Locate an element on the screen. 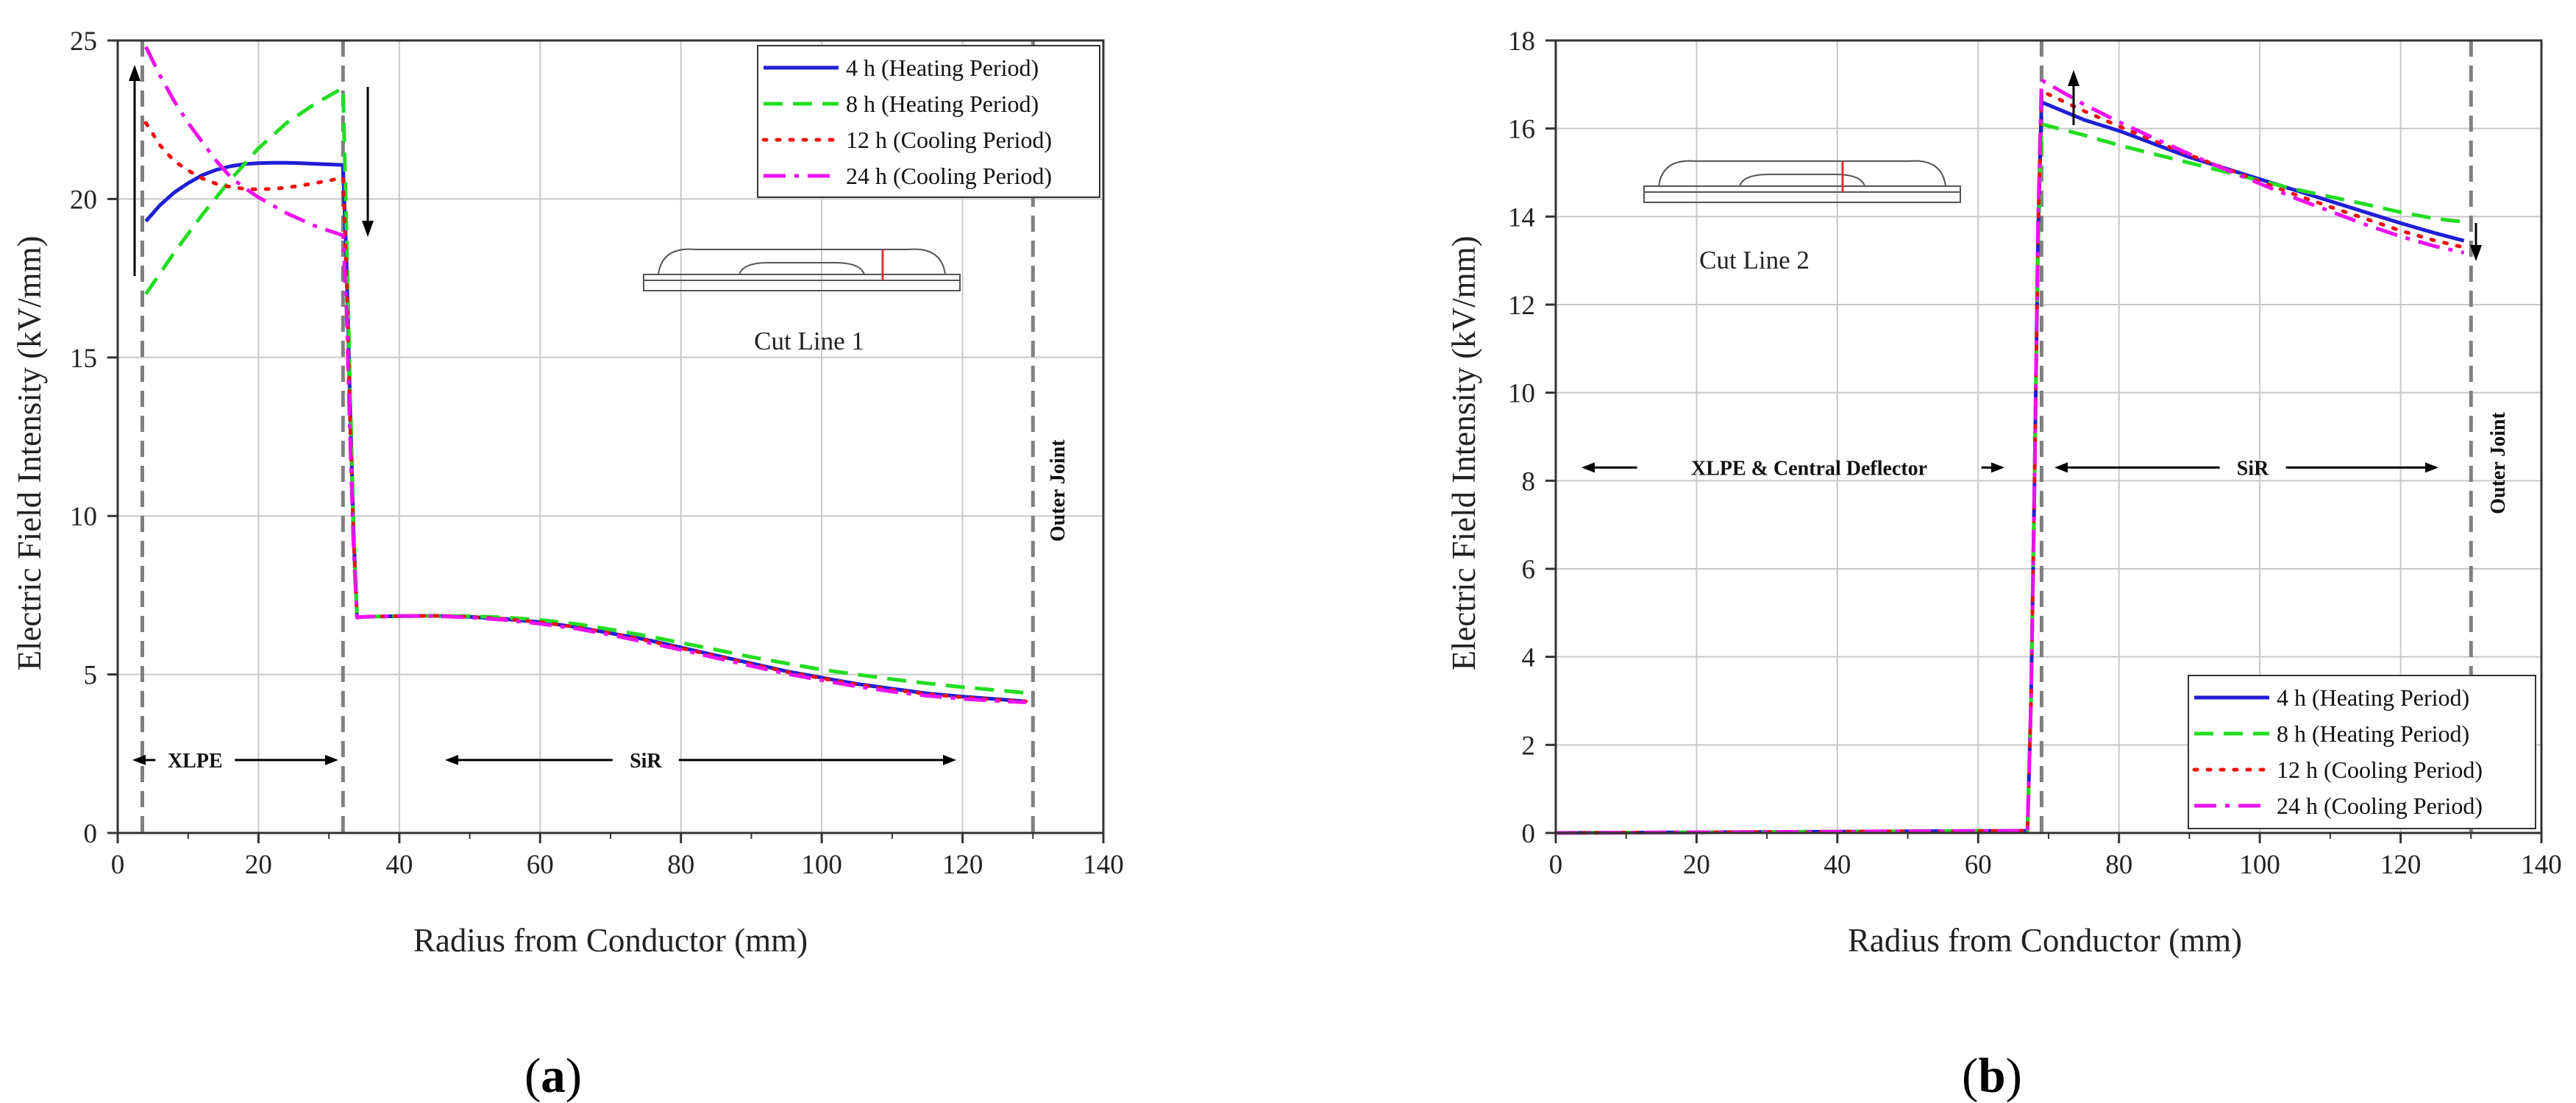  y-tick-label: 2 is located at coordinates (1529, 746).